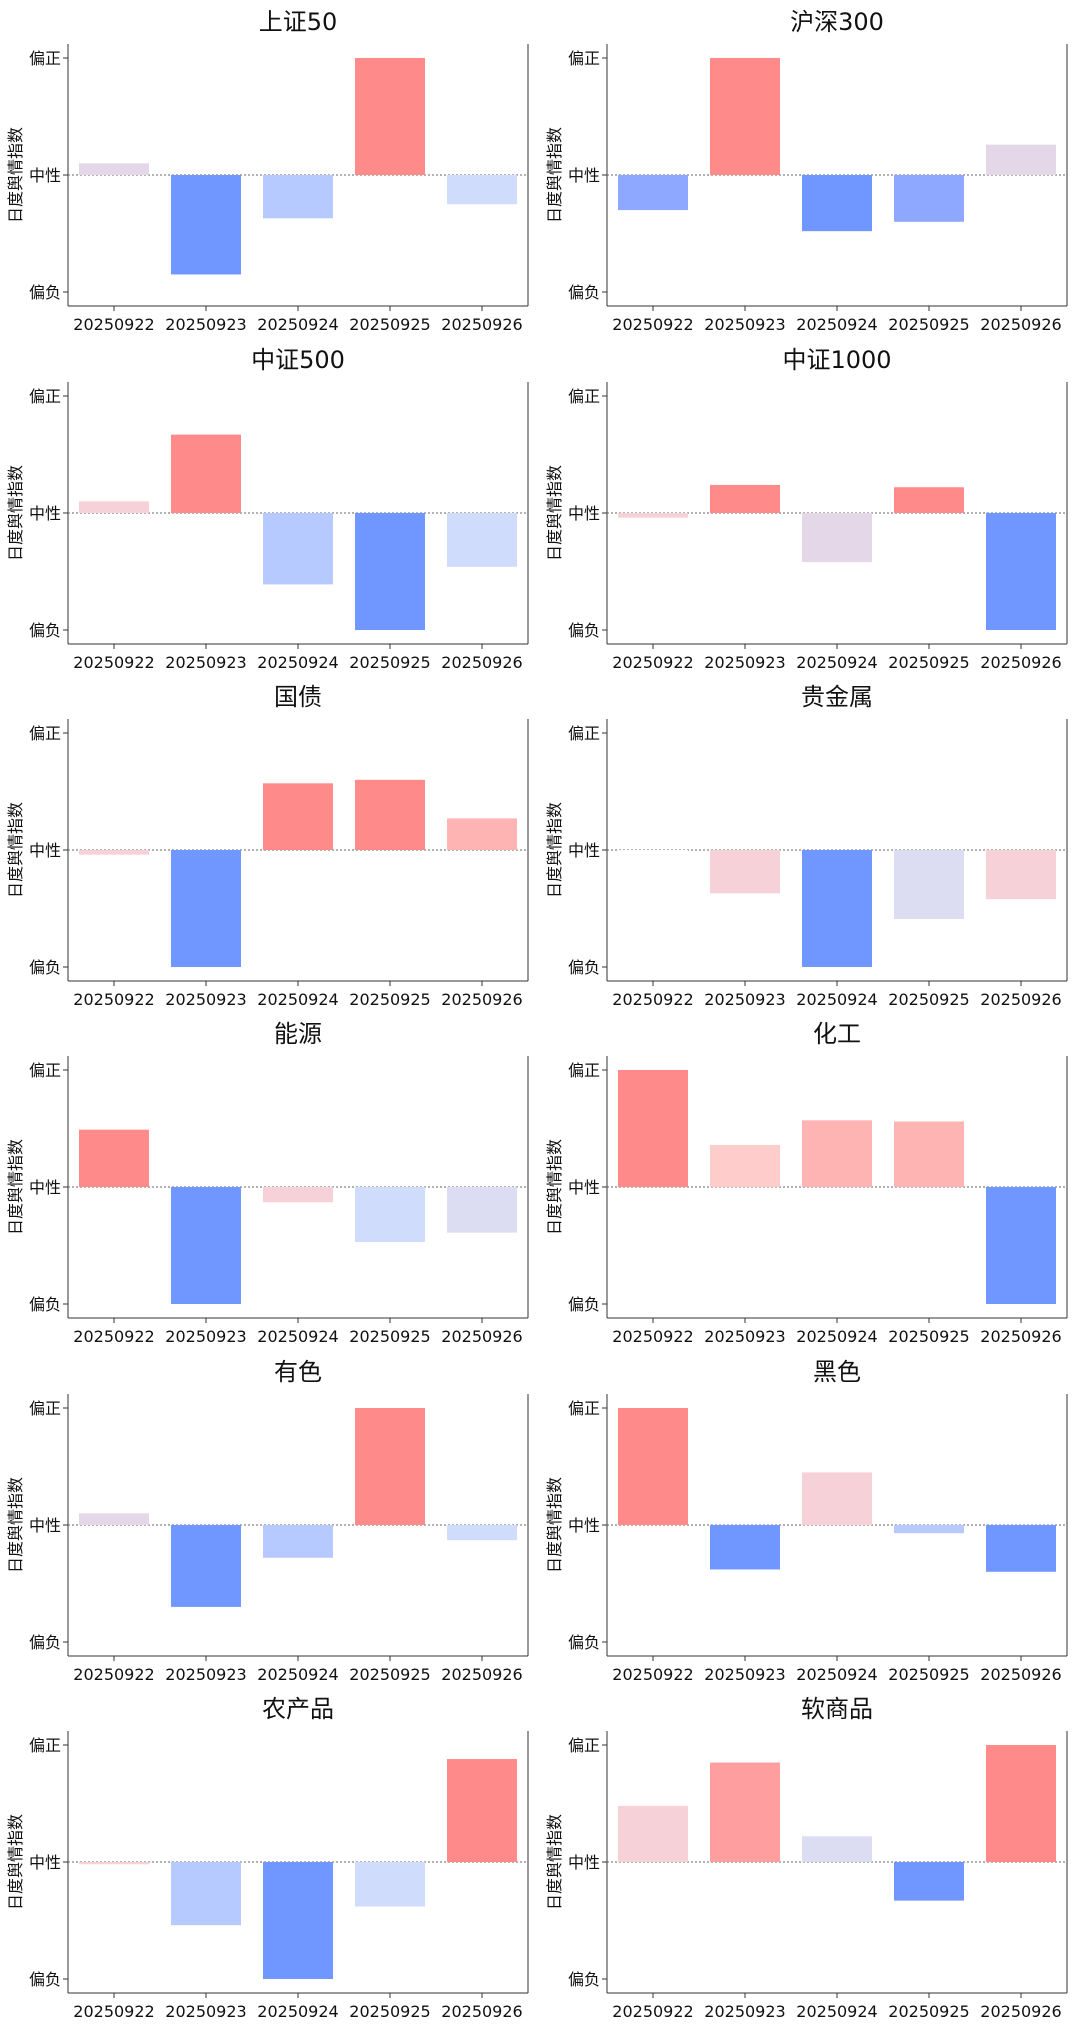 The height and width of the screenshot is (2025, 1080). What do you see at coordinates (837, 697) in the screenshot?
I see `chart-title: 贵金属` at bounding box center [837, 697].